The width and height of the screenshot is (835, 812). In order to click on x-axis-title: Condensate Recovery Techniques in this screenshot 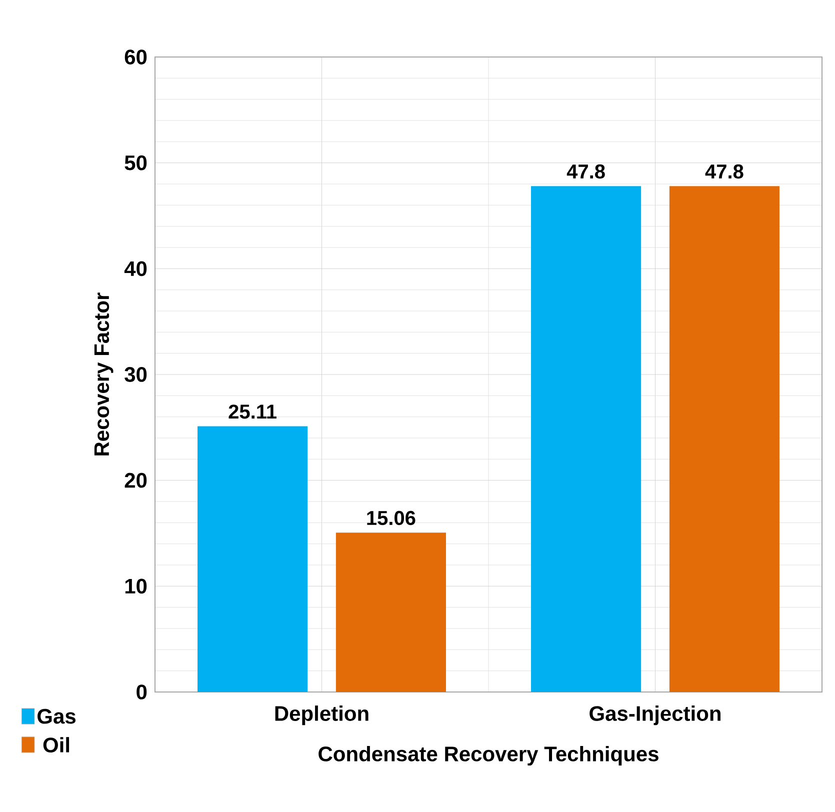, I will do `click(488, 756)`.